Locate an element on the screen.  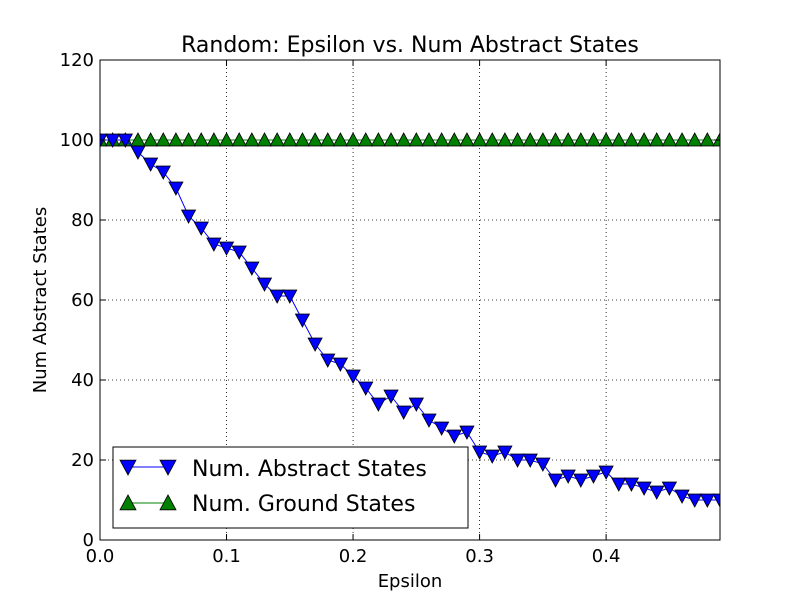
x-tick-label: 0.0 is located at coordinates (100, 556).